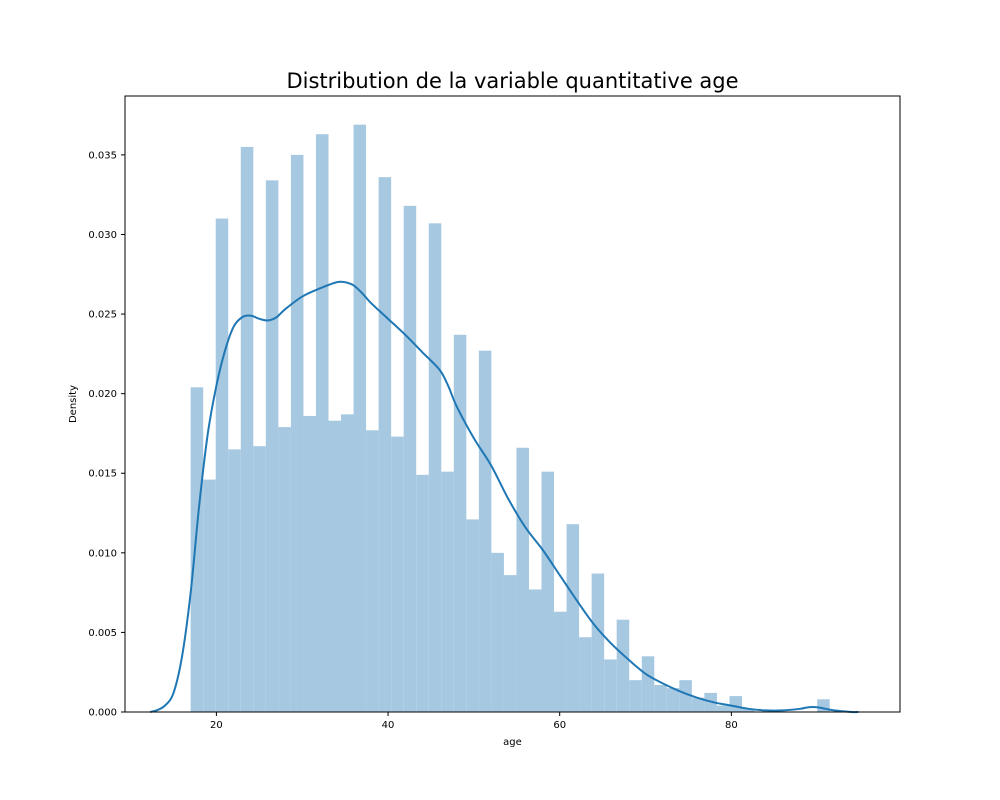  I want to click on y-tick-label: 0.005, so click(102, 633).